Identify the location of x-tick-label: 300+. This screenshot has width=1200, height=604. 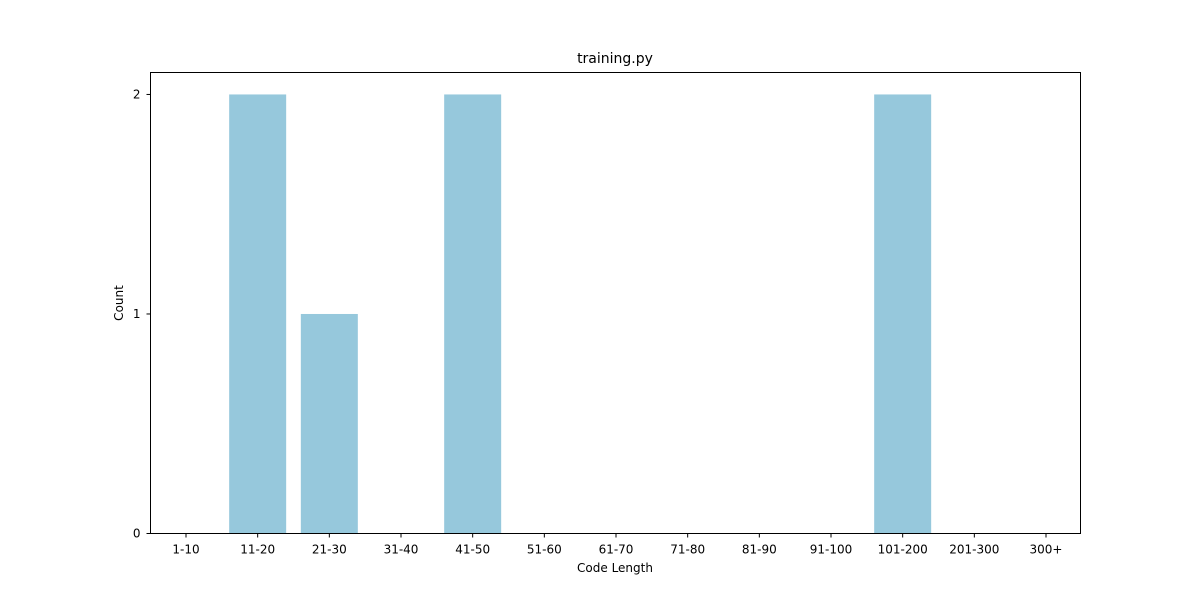
(1046, 550).